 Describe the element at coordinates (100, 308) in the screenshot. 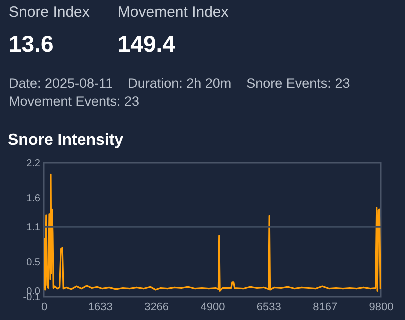

I see `x-tick-label: 1633` at that location.